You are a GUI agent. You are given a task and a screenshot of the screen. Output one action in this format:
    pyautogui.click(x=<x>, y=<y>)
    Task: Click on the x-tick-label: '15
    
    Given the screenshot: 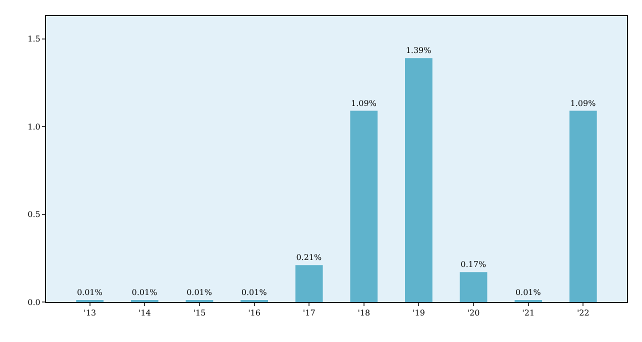 What is the action you would take?
    pyautogui.click(x=199, y=313)
    